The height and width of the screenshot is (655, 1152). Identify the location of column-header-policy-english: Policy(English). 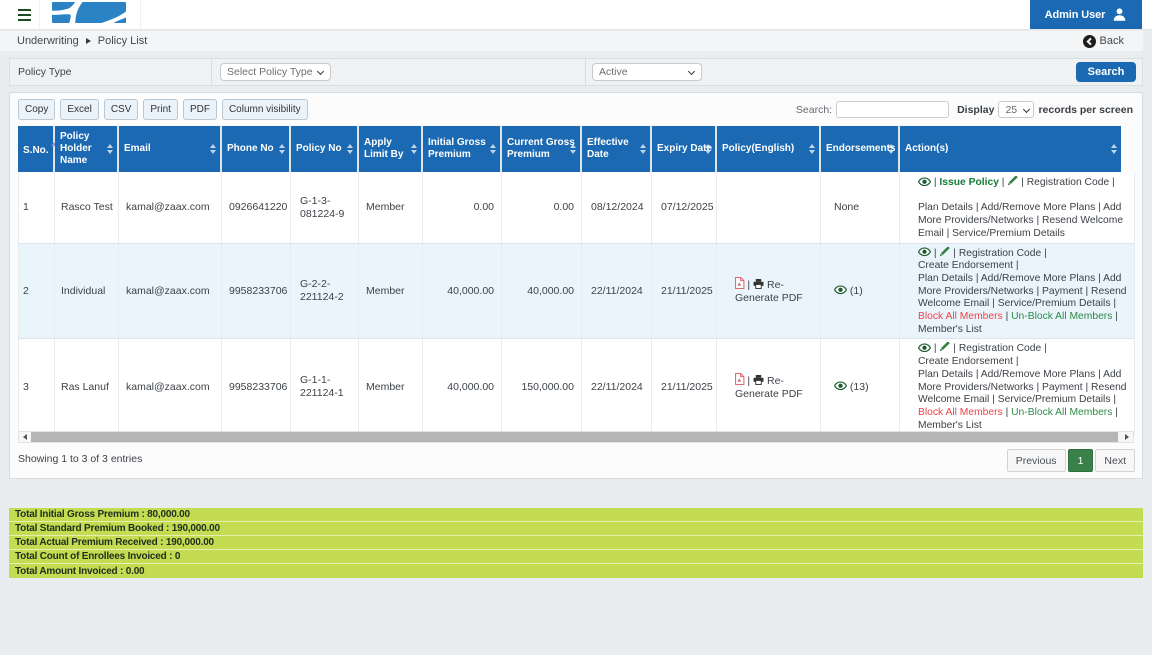
(768, 149).